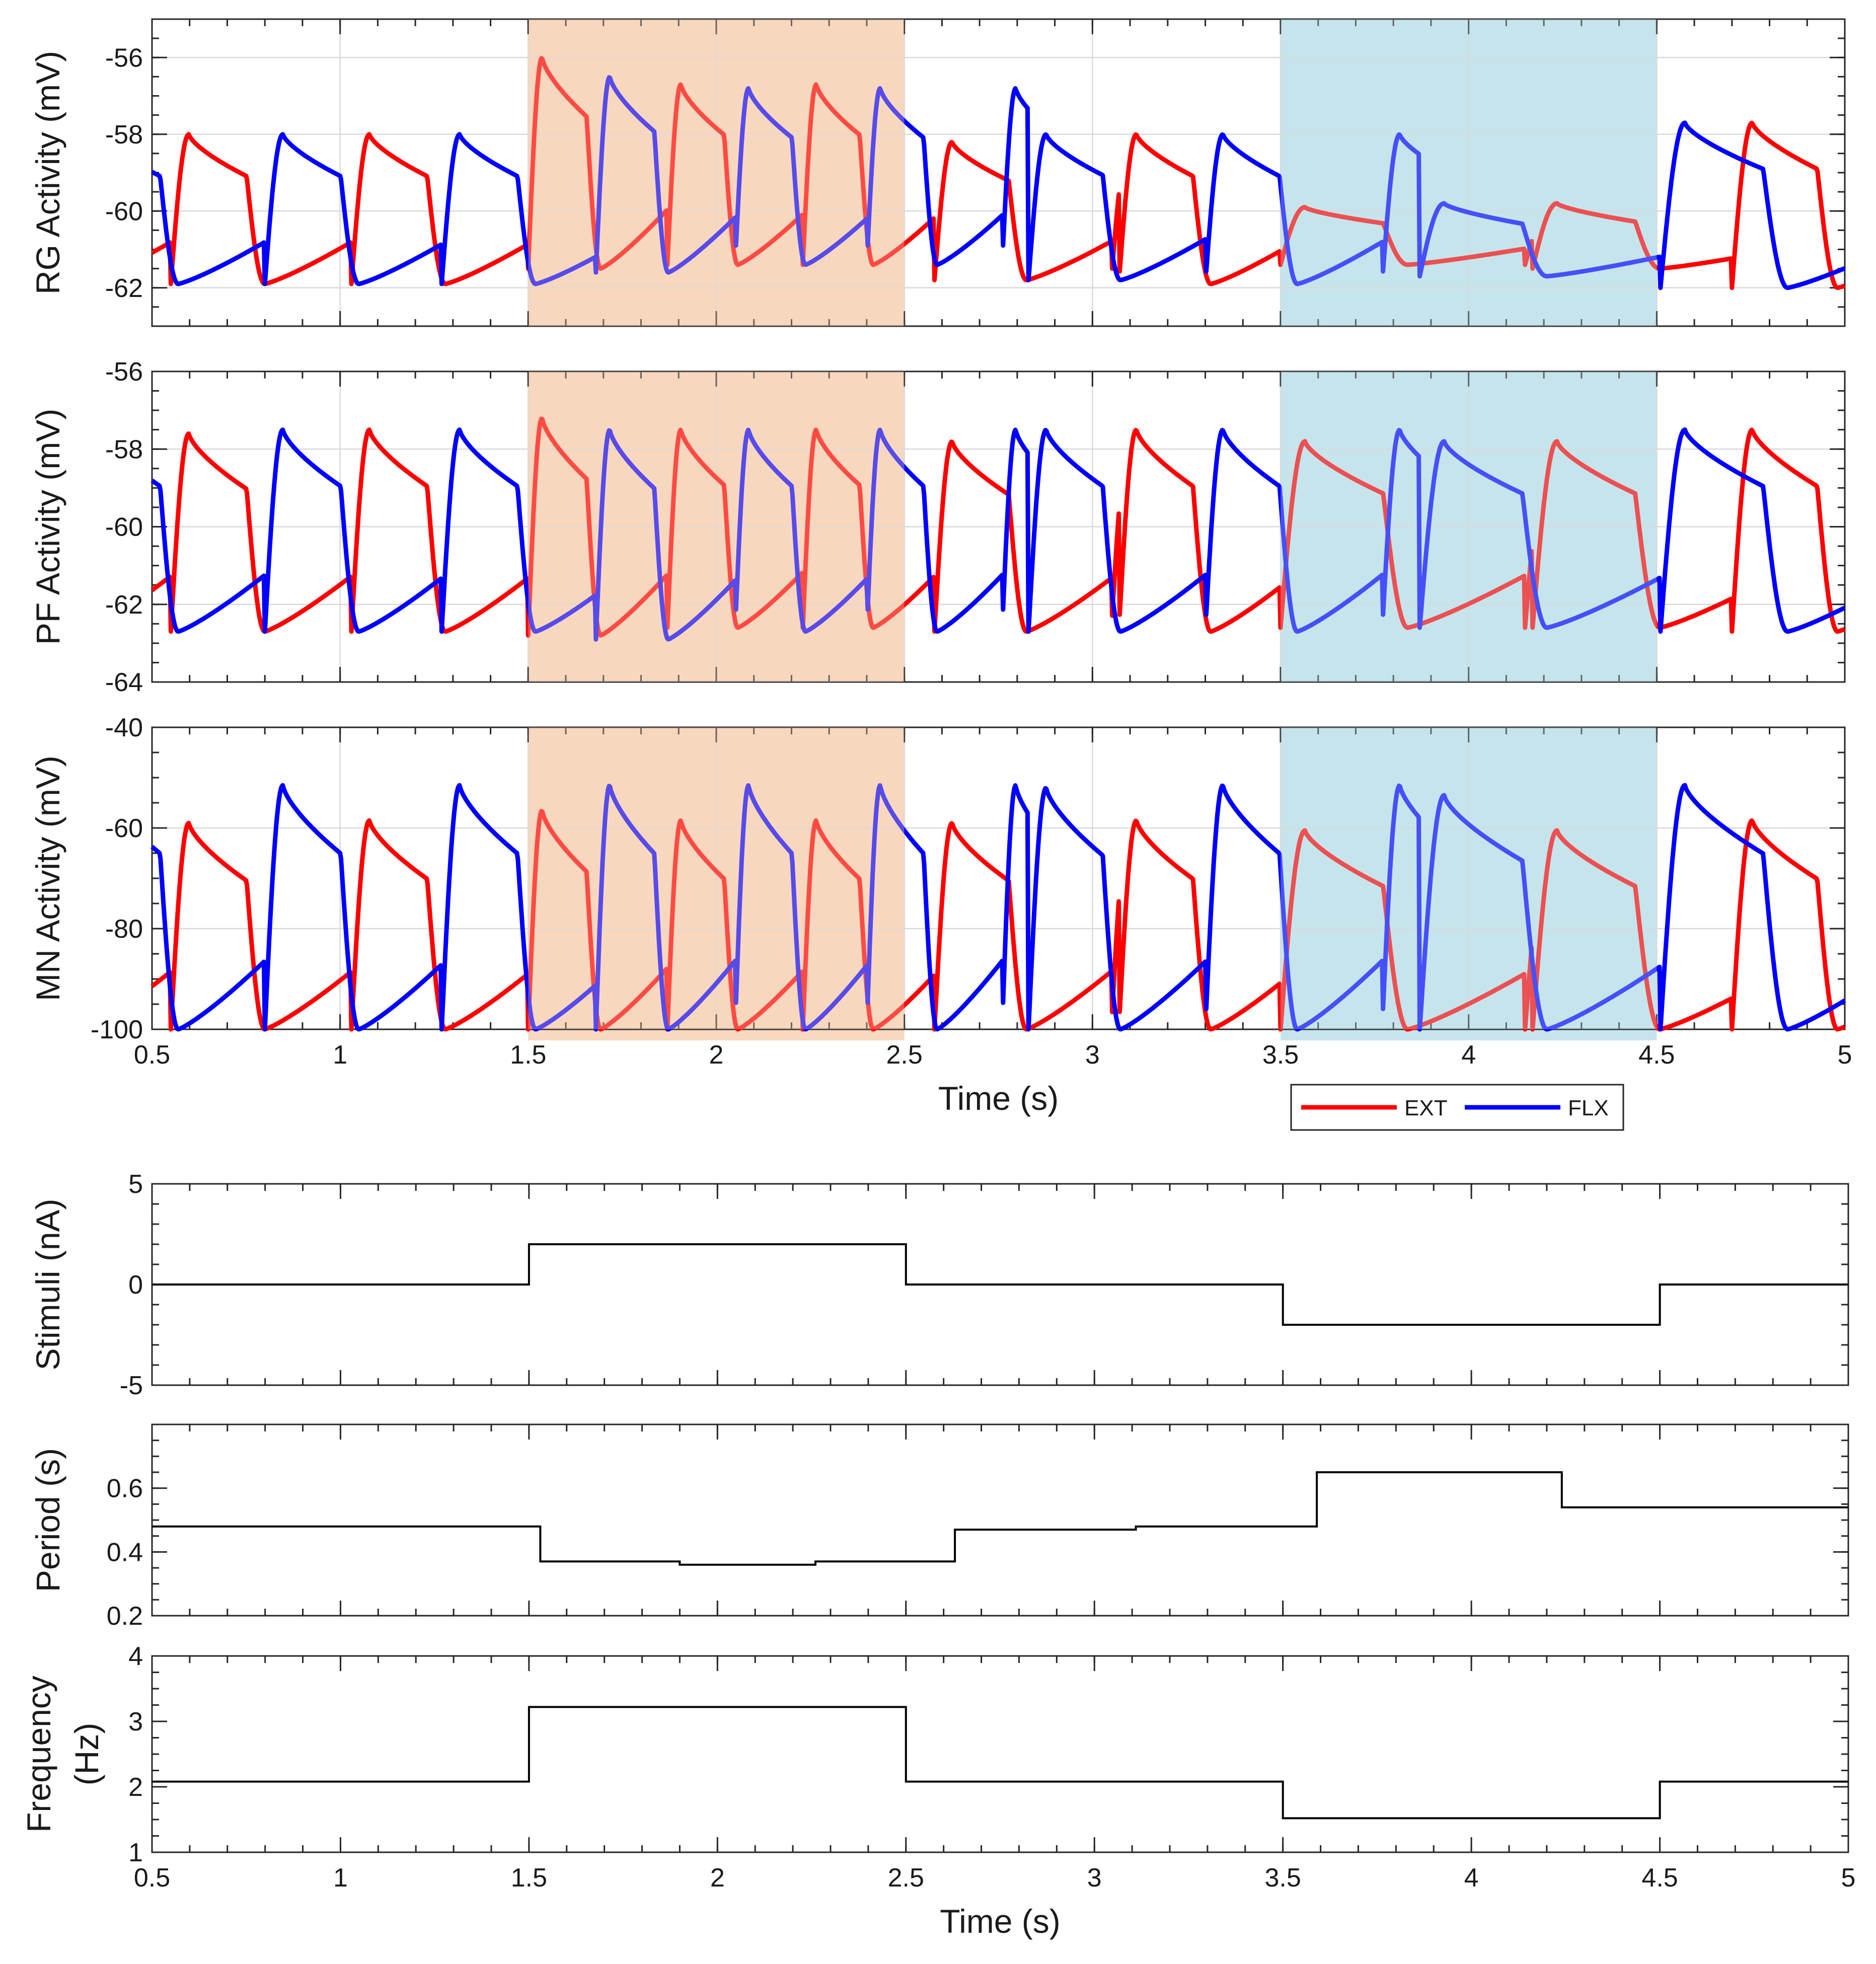 This screenshot has width=1876, height=1964. I want to click on step-line-freq, so click(1000, 1763).